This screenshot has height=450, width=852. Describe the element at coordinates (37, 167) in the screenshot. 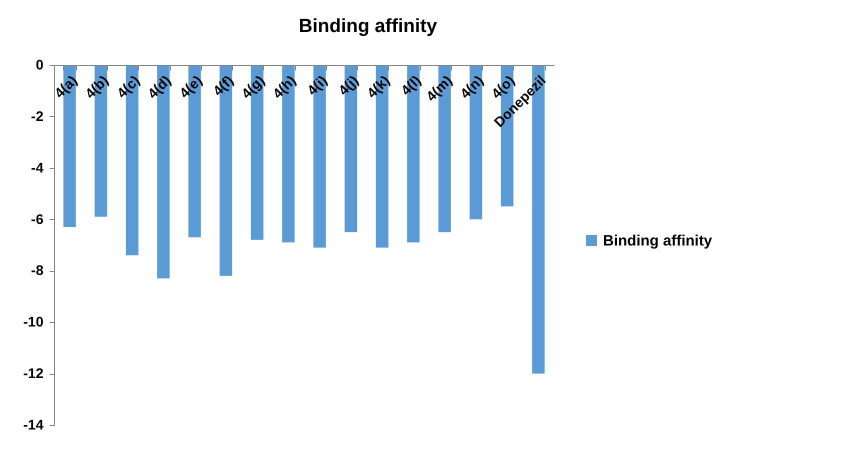

I see `y-tick-label: -4` at that location.